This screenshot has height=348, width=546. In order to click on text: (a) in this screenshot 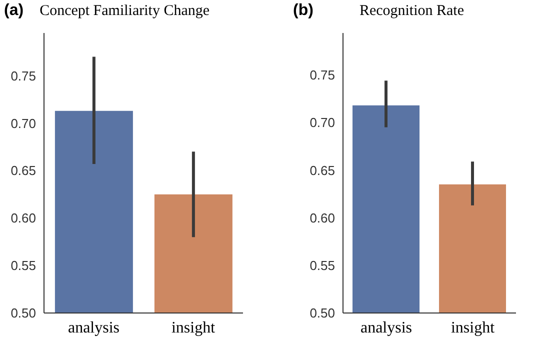, I will do `click(14, 11)`.